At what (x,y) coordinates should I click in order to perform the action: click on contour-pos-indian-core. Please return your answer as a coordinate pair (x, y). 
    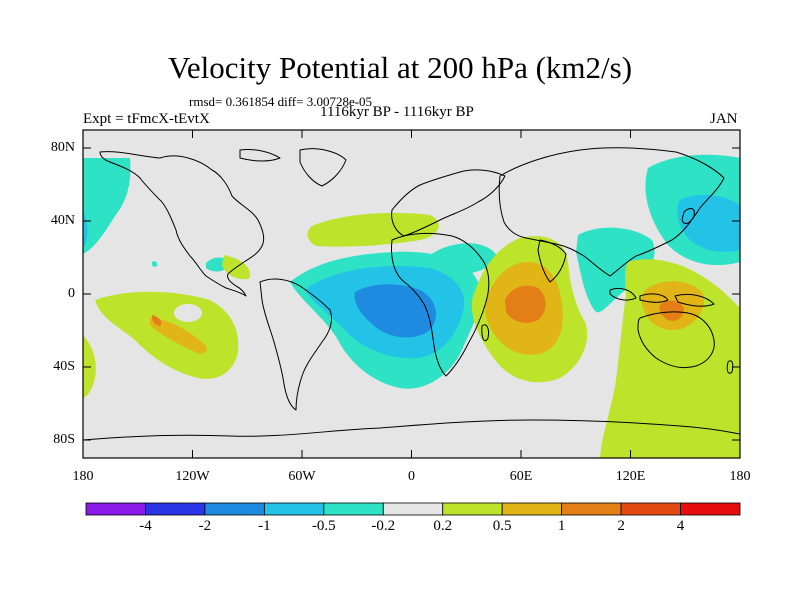
    Looking at the image, I should click on (525, 304).